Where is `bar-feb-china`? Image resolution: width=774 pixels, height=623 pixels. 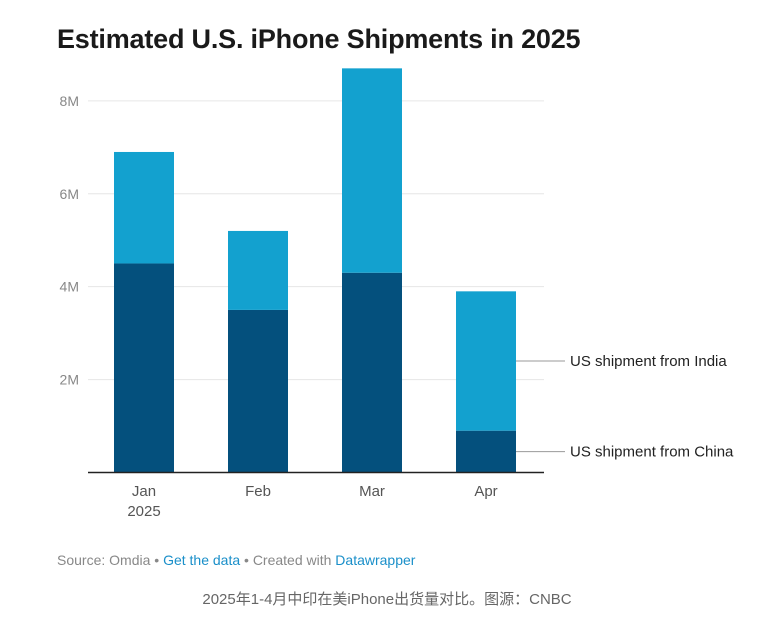
bar-feb-china is located at coordinates (258, 391).